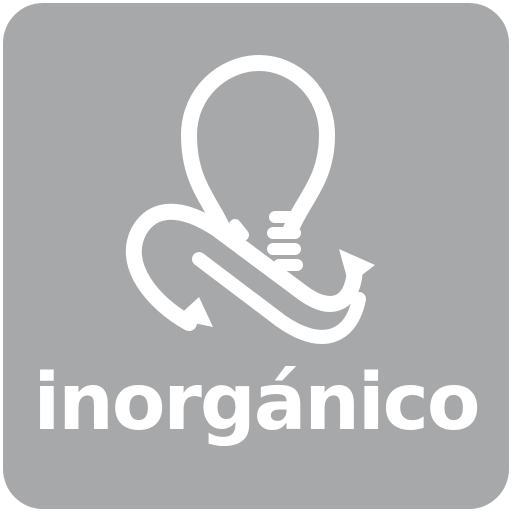 This screenshot has height=512, width=512. I want to click on arrow-band-inner, so click(279, 298).